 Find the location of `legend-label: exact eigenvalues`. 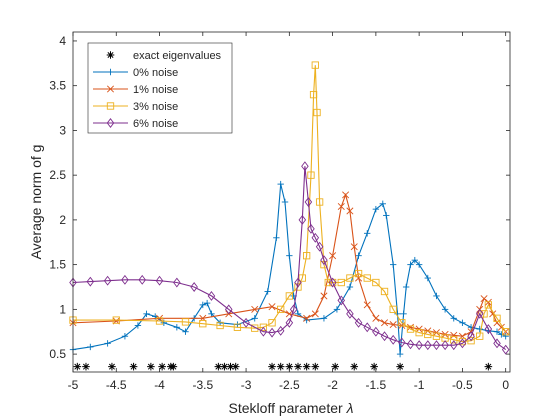

legend-label: exact eigenvalues is located at coordinates (177, 56).